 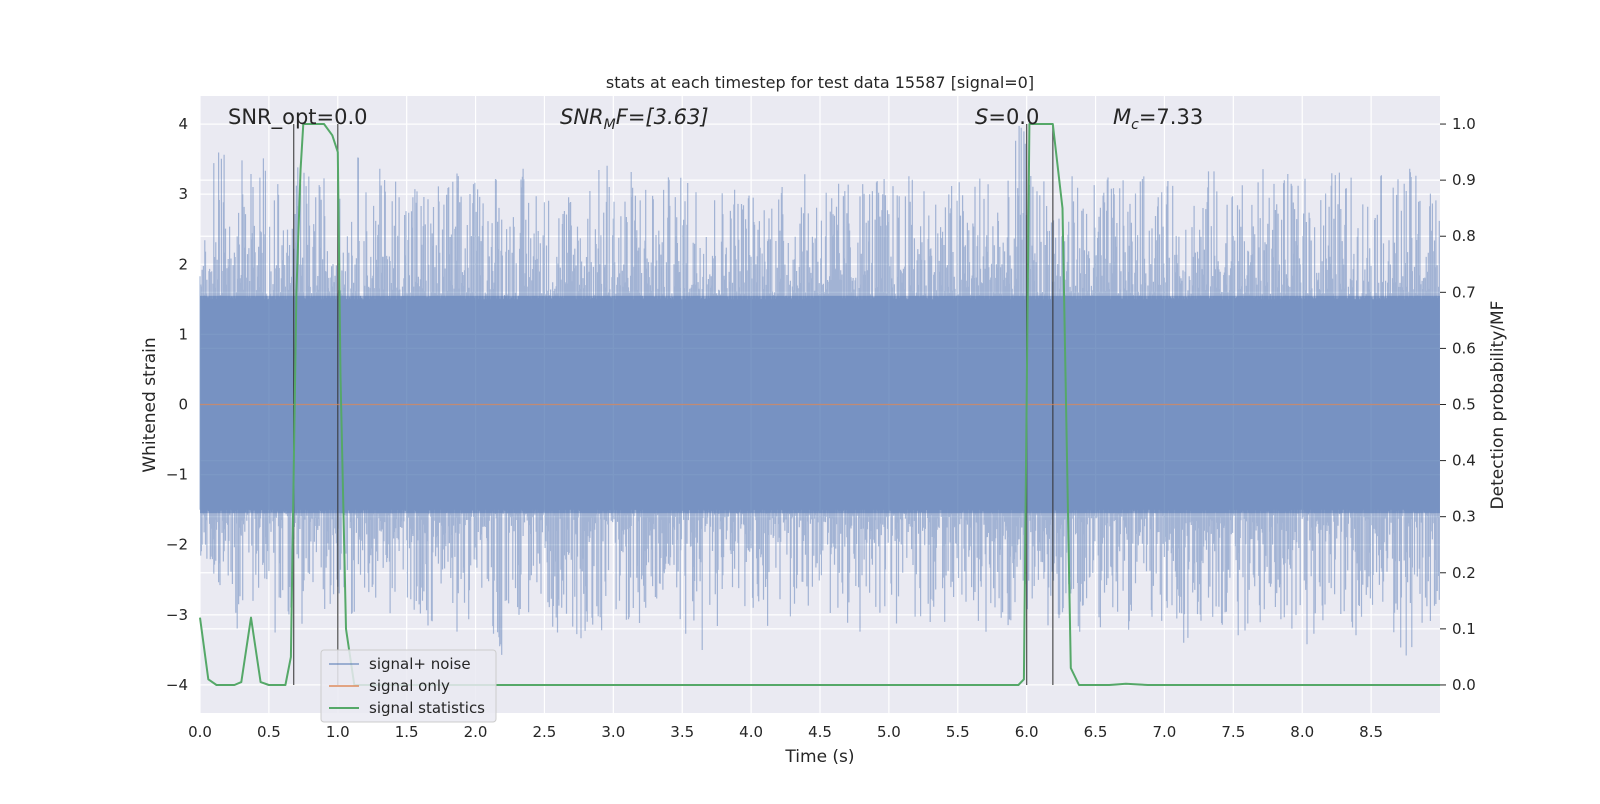 What do you see at coordinates (545, 732) in the screenshot?
I see `x-tick-label: 2.5` at bounding box center [545, 732].